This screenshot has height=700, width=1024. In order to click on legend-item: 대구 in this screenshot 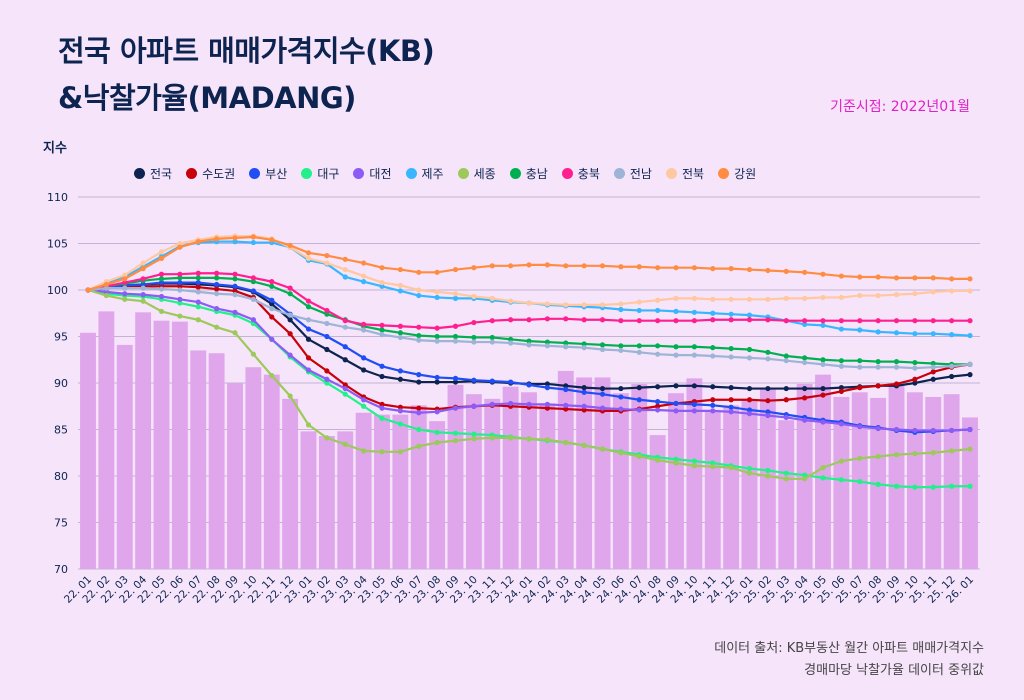, I will do `click(320, 173)`.